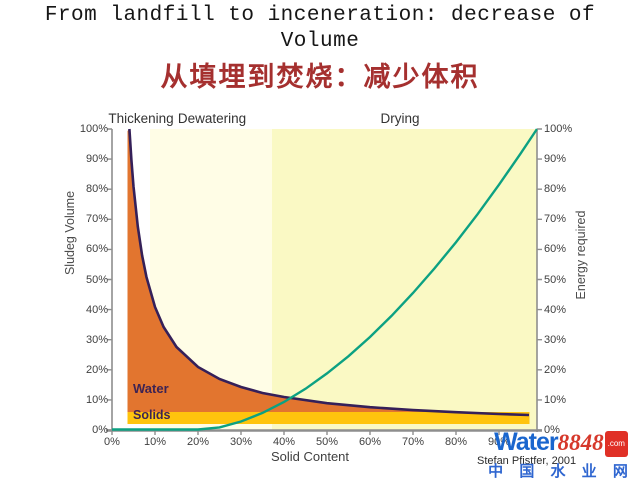 The height and width of the screenshot is (480, 640). I want to click on watermark-chinese-name: 中 国 水 业 网, so click(561, 471).